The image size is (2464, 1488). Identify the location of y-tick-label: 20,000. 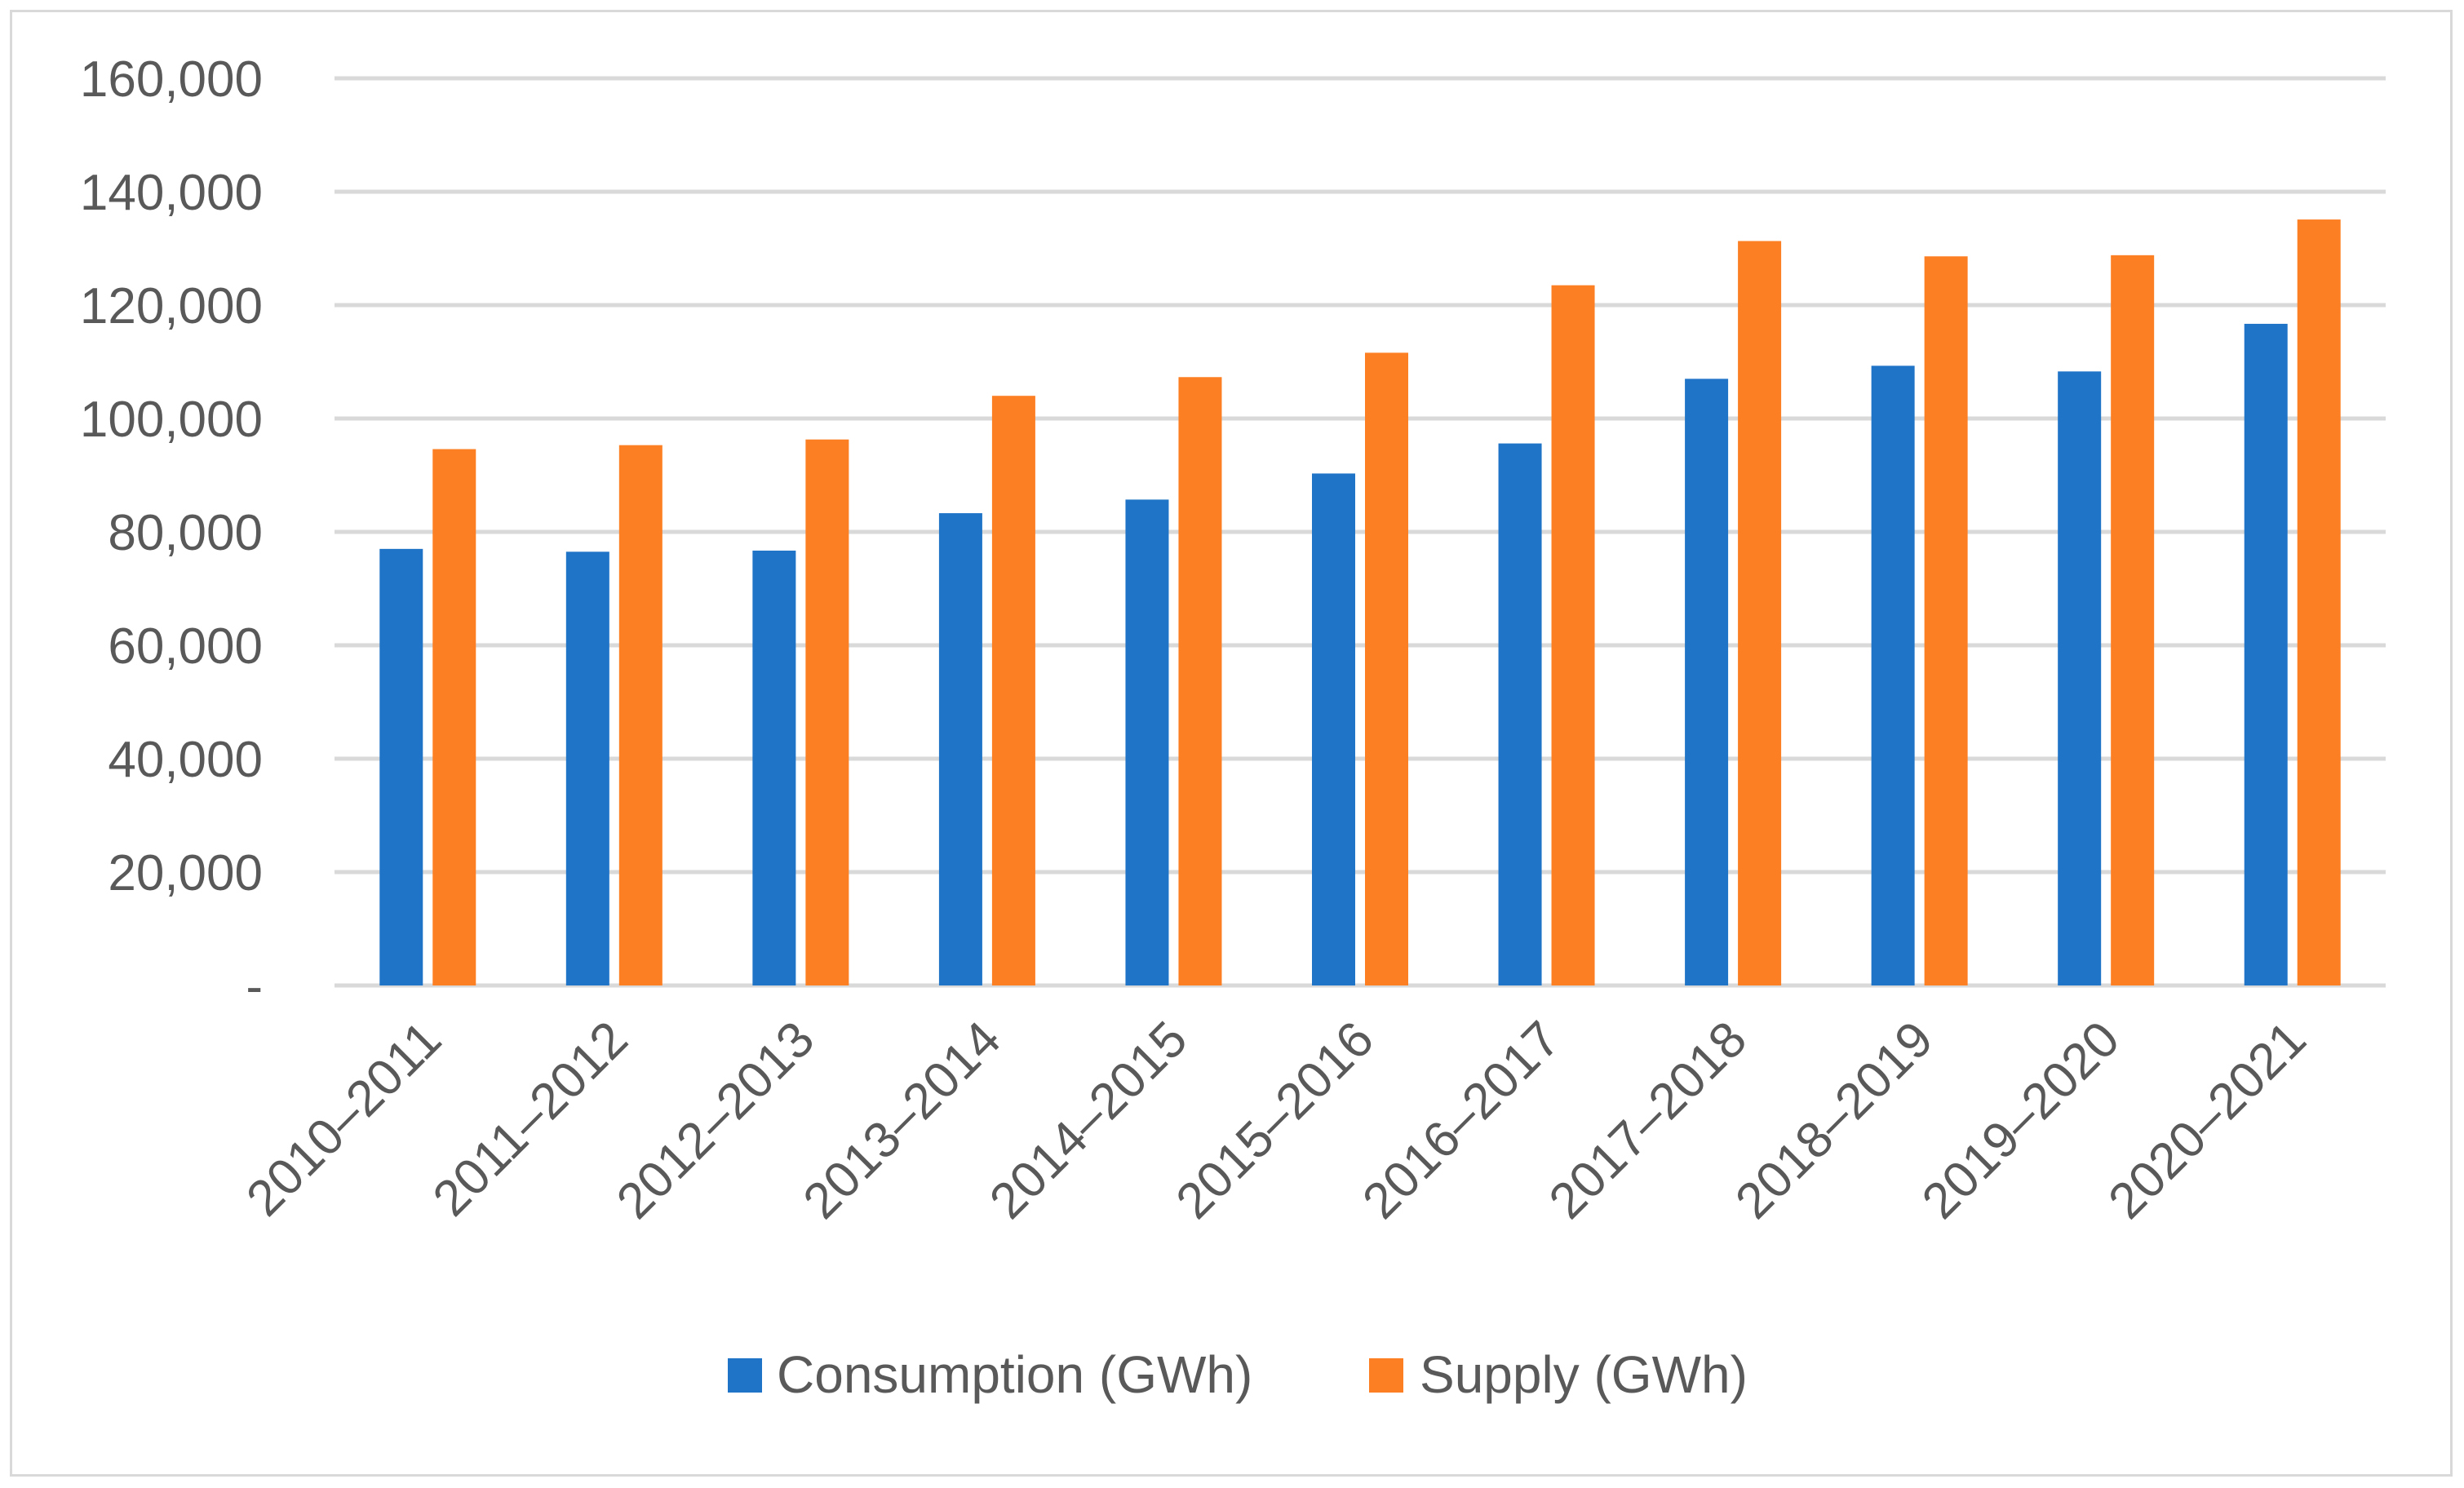
(185, 873).